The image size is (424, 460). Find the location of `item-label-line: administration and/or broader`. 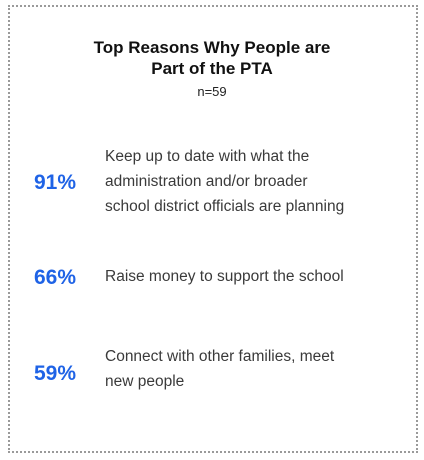

item-label-line: administration and/or broader is located at coordinates (206, 181).